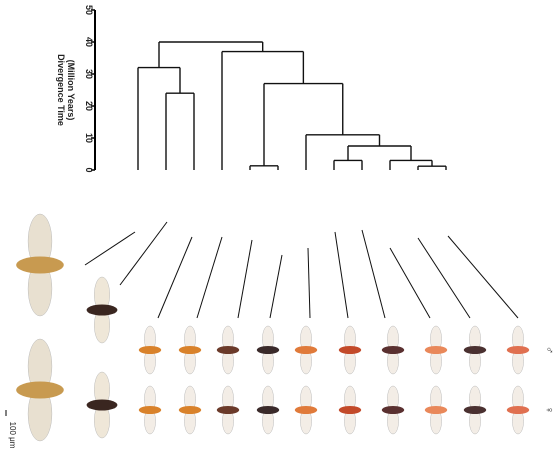 This screenshot has height=455, width=555. What do you see at coordinates (549, 350) in the screenshot?
I see `sex-symbol: ♂` at bounding box center [549, 350].